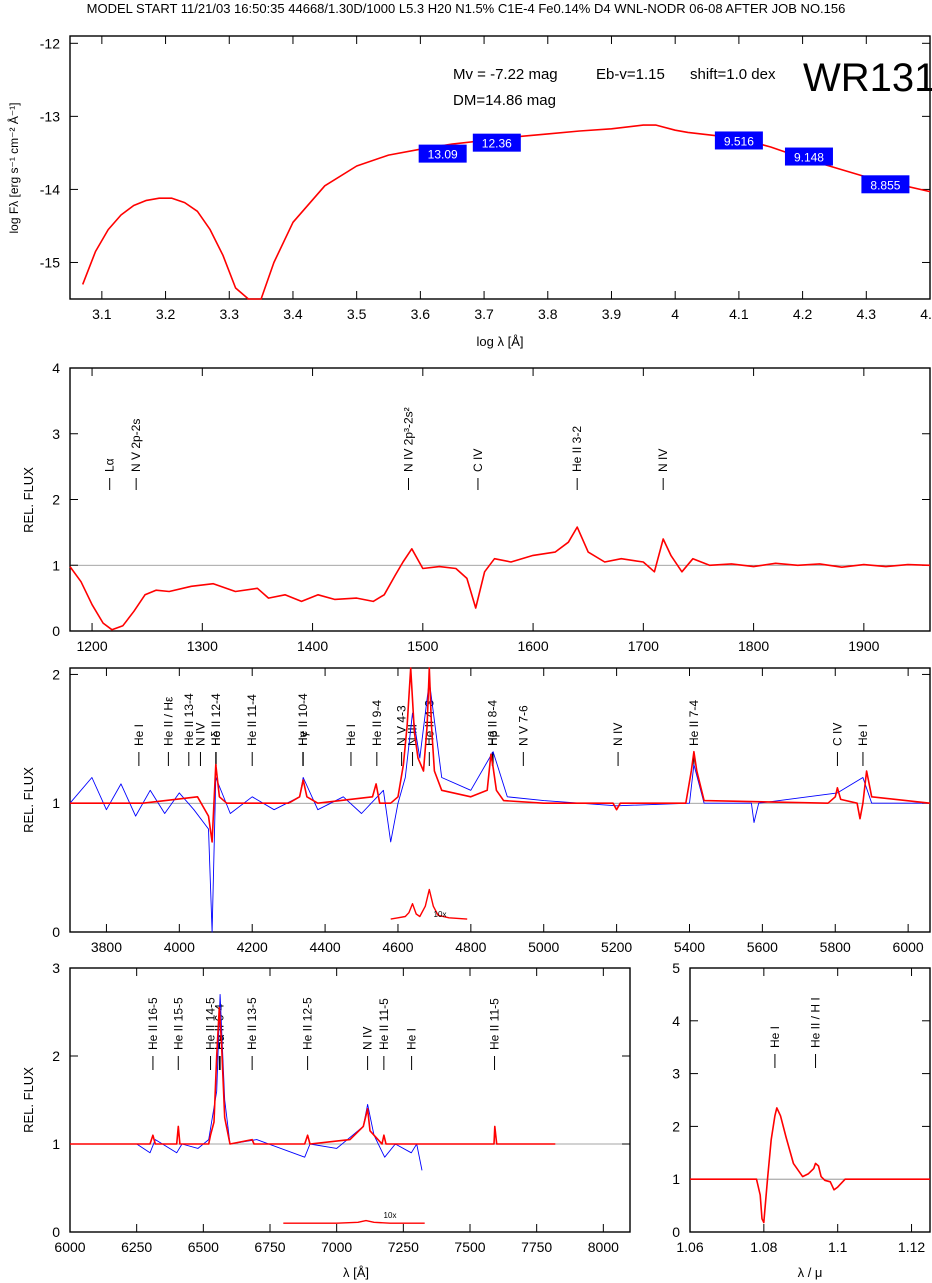  I want to click on shift-annotation: shift=1.0 dex, so click(733, 74).